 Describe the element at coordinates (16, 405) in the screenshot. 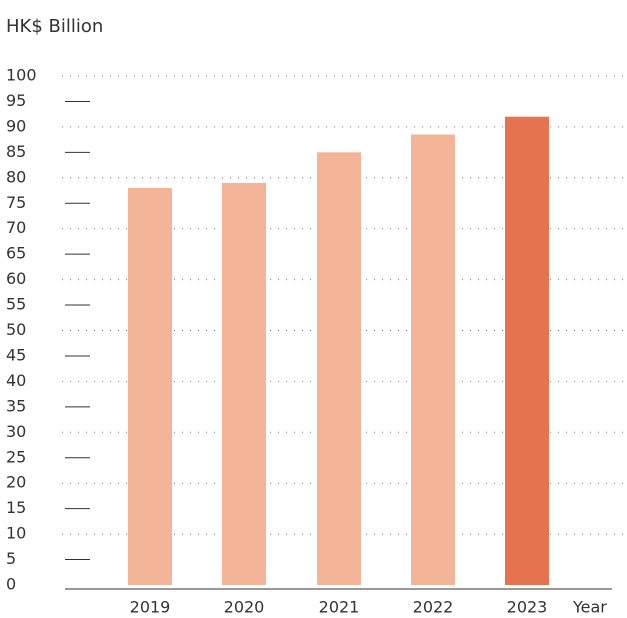

I see `y-tick-label: 35` at that location.